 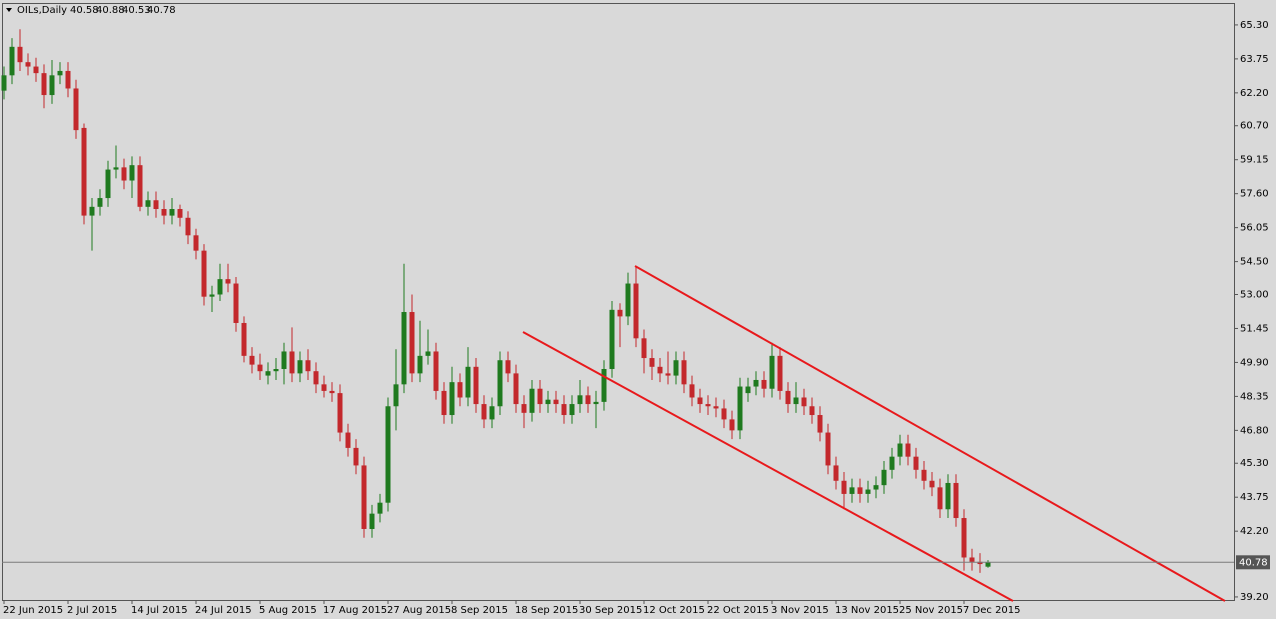 What do you see at coordinates (1254, 294) in the screenshot?
I see `y-tick-label: 53.00` at bounding box center [1254, 294].